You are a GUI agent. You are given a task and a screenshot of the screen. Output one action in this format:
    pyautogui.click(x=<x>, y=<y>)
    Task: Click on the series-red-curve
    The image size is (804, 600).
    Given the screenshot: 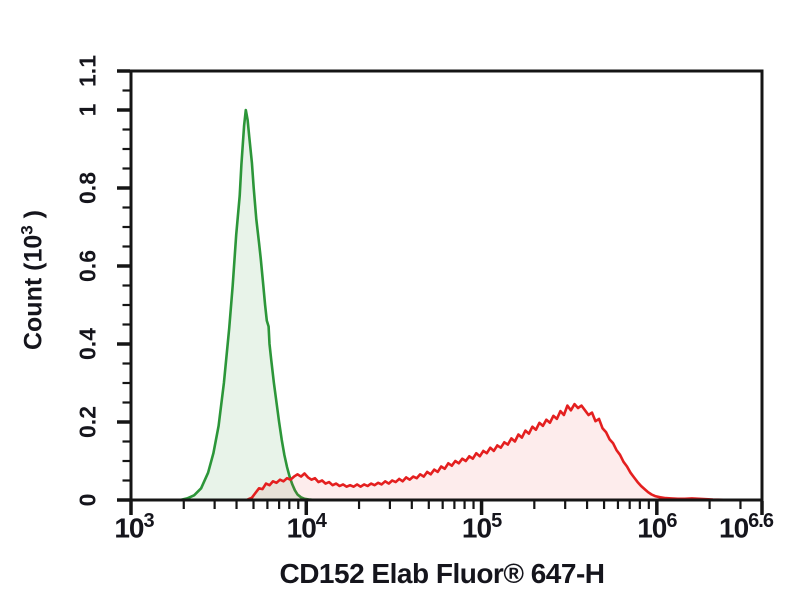 What is the action you would take?
    pyautogui.click(x=491, y=452)
    